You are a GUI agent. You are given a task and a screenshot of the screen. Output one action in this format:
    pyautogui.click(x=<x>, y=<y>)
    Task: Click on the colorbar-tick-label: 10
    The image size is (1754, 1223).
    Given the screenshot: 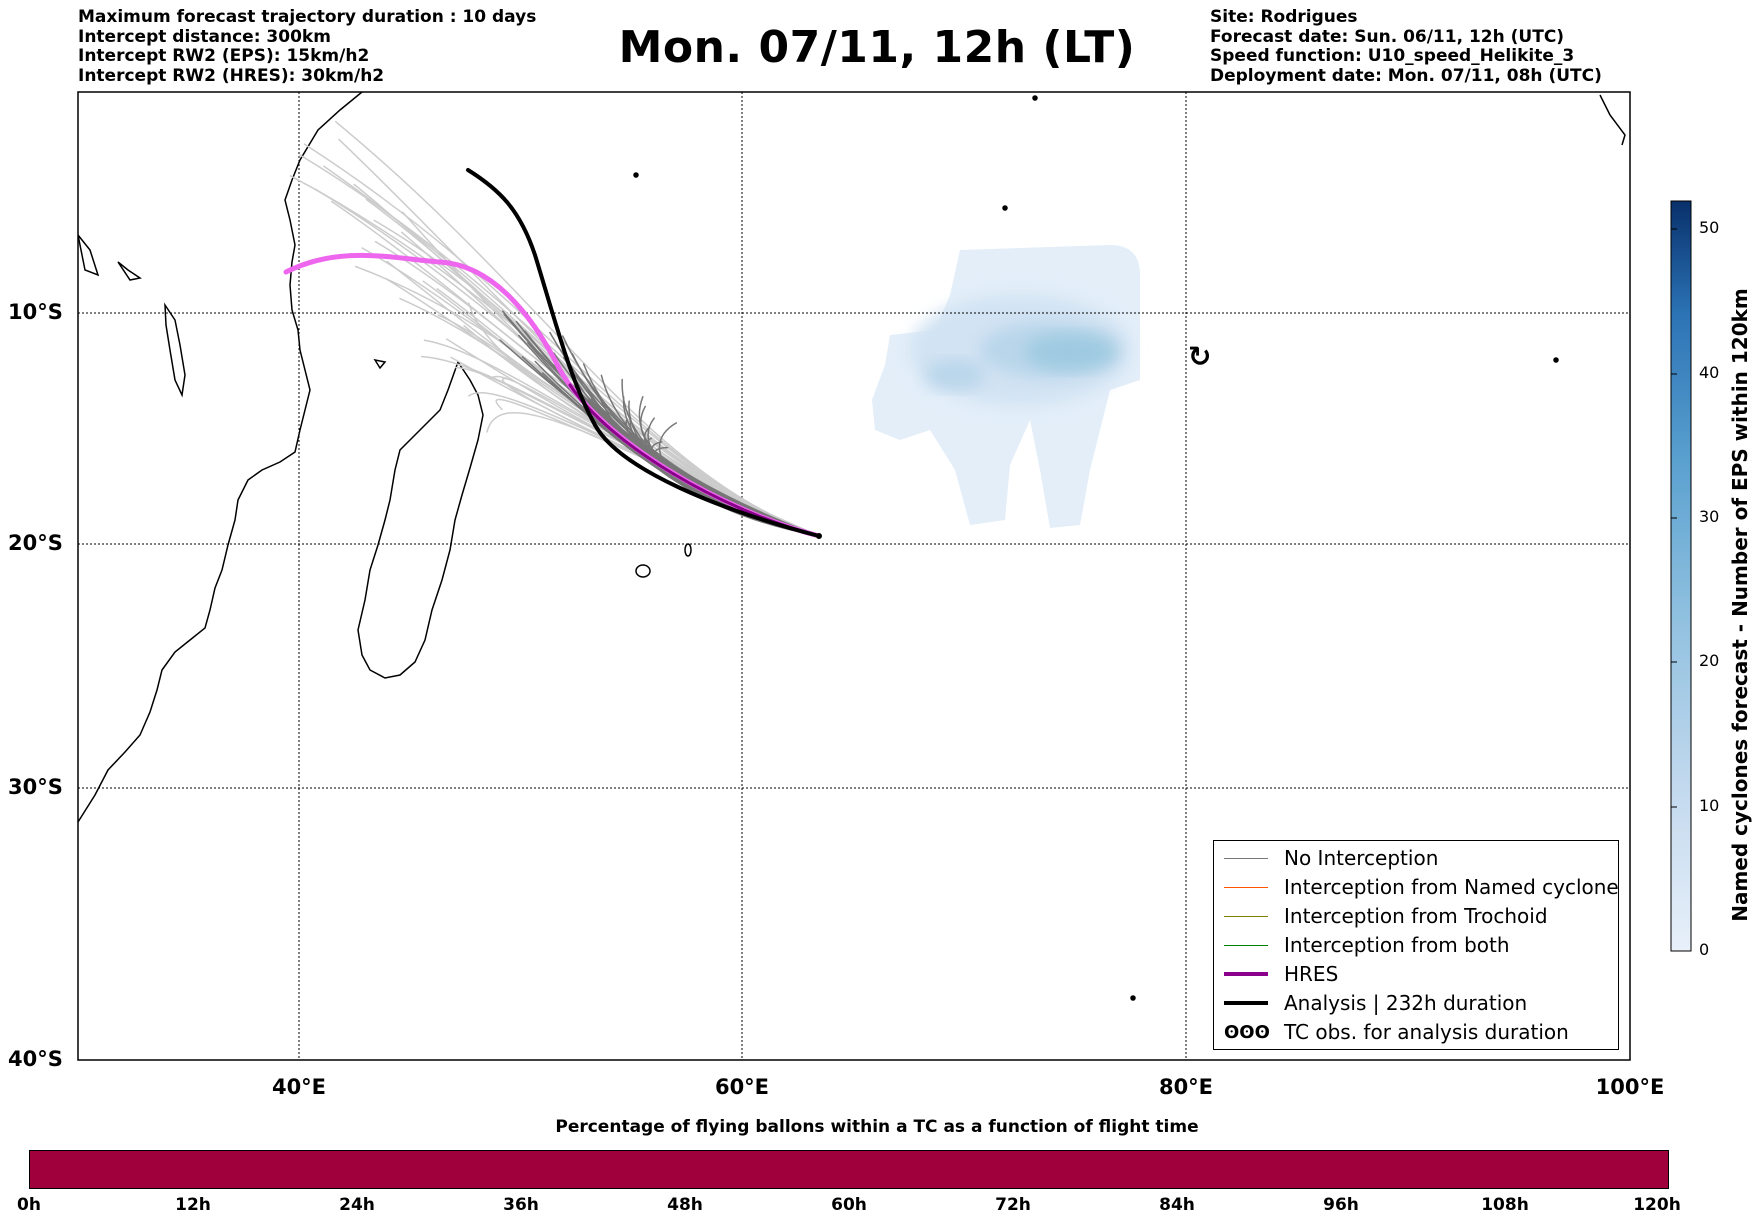 What is the action you would take?
    pyautogui.click(x=1709, y=805)
    